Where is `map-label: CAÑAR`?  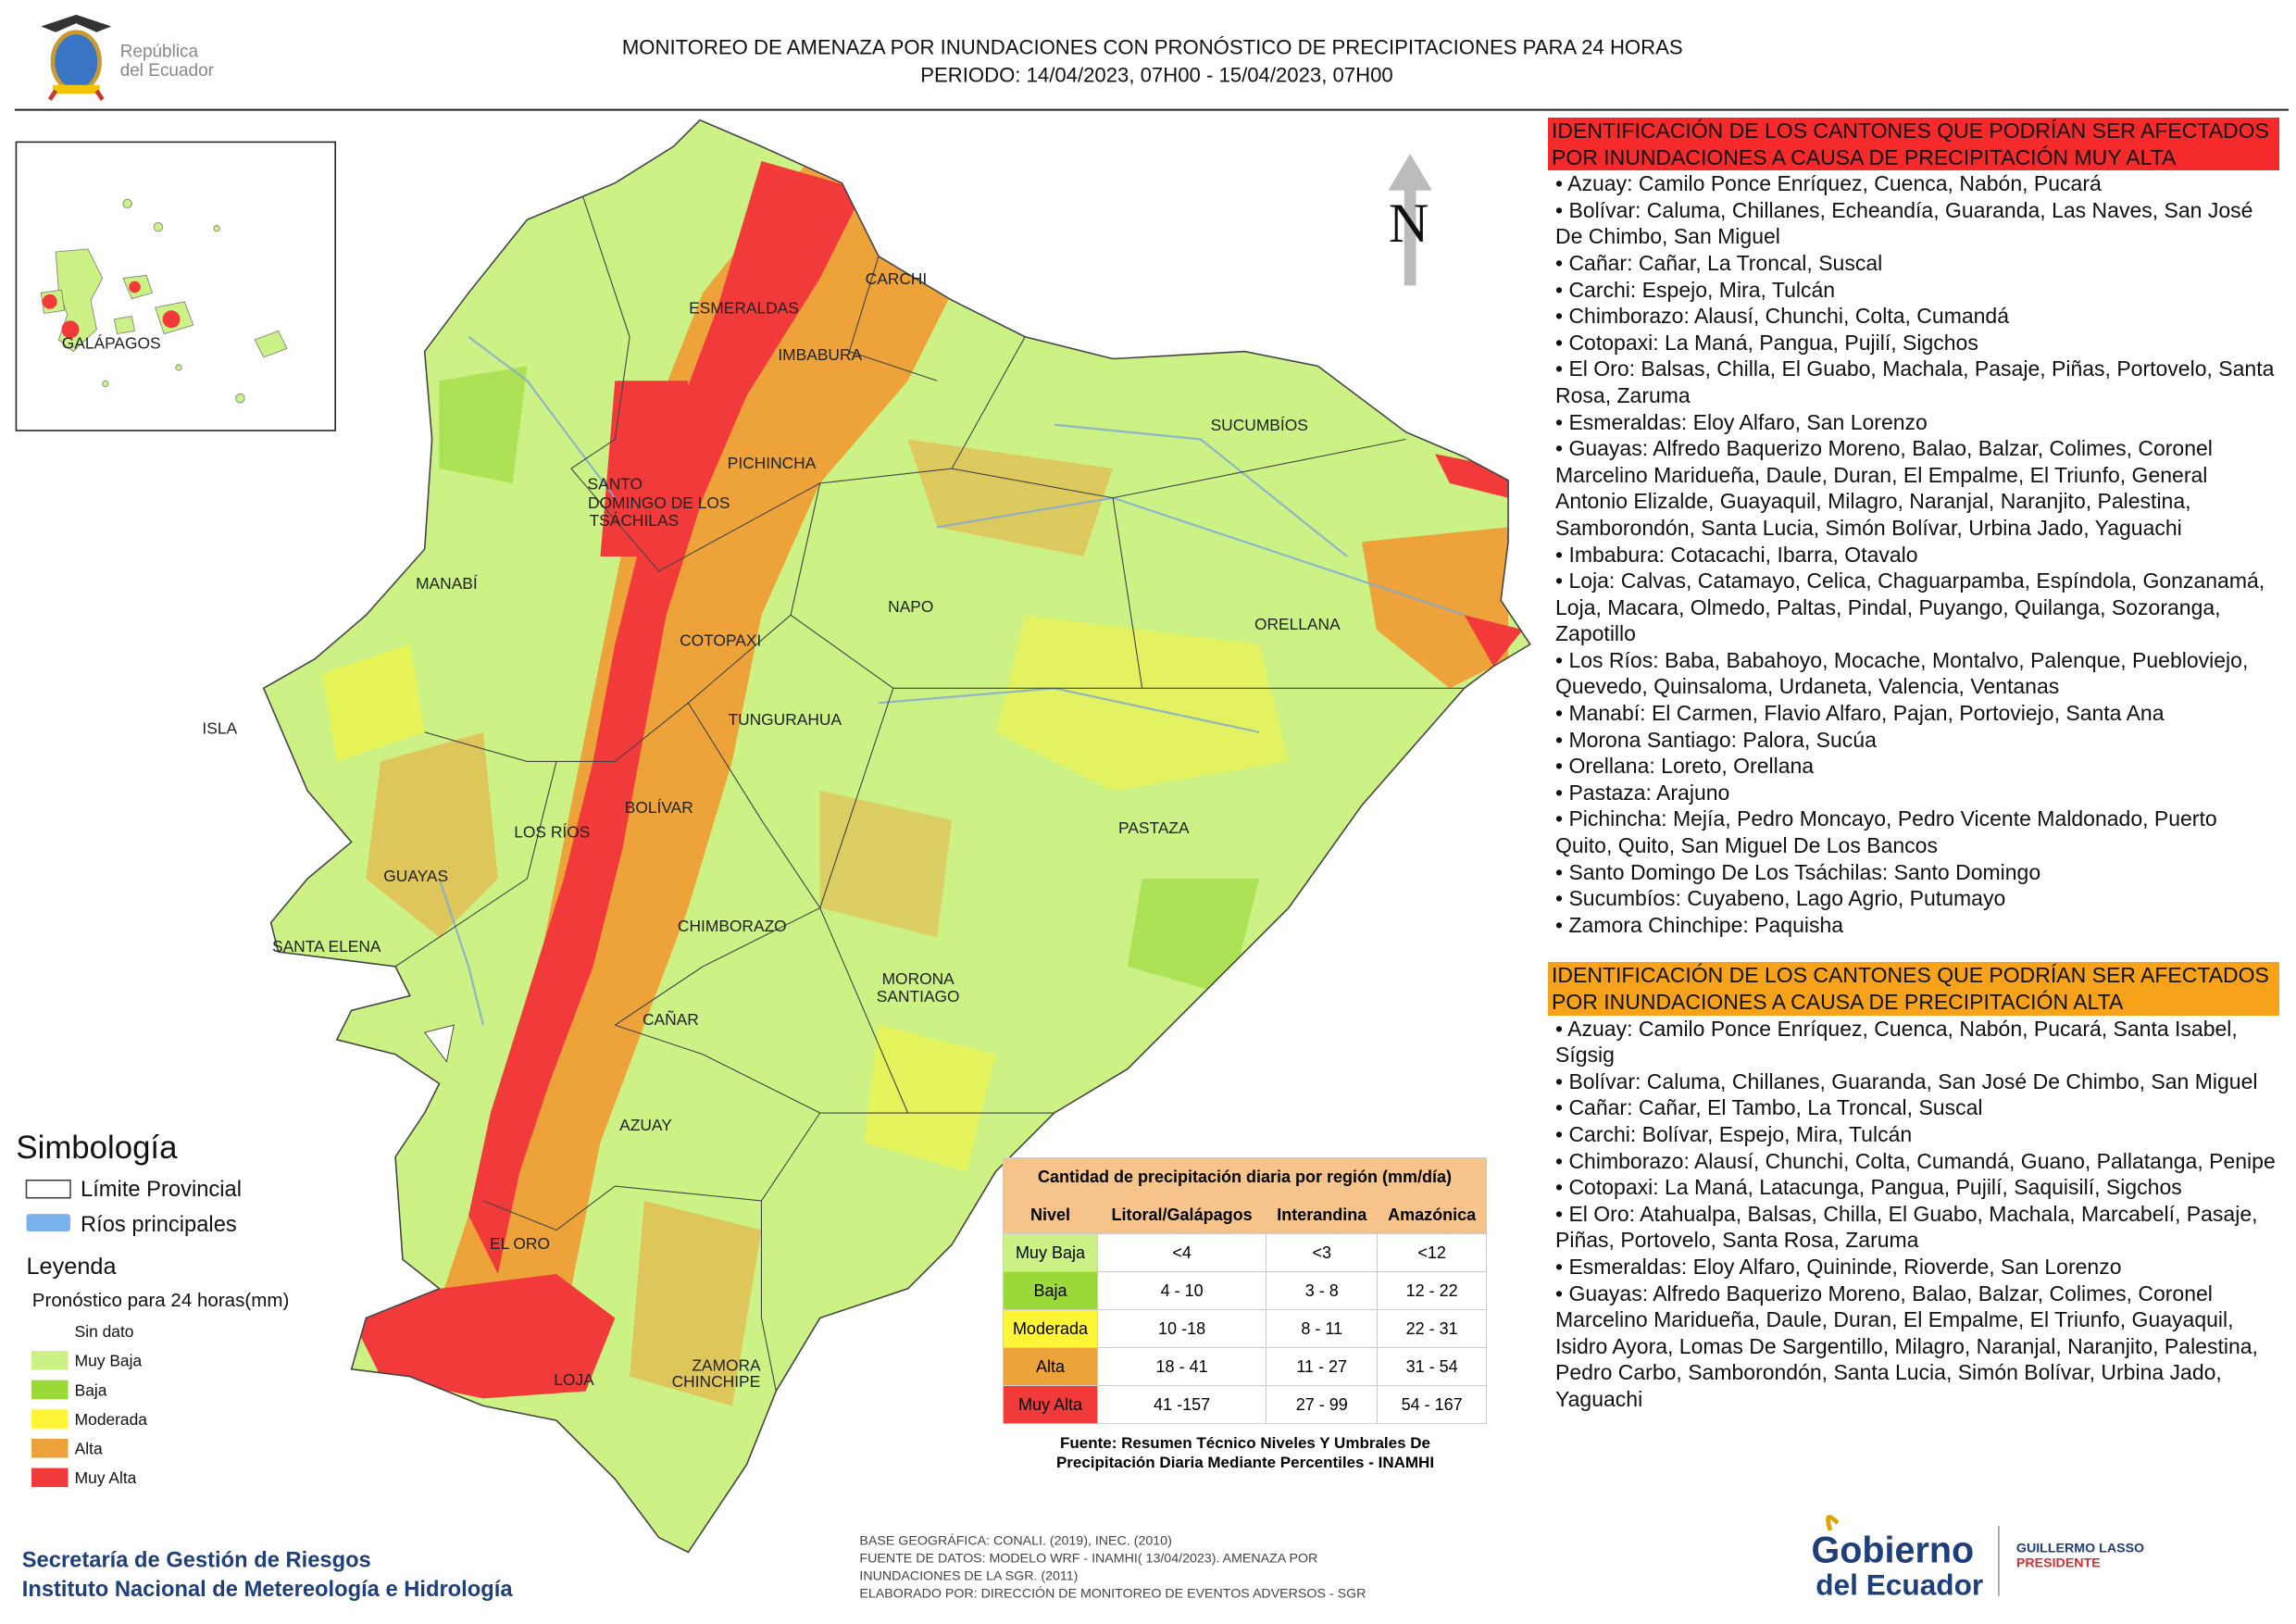 map-label: CAÑAR is located at coordinates (671, 1019).